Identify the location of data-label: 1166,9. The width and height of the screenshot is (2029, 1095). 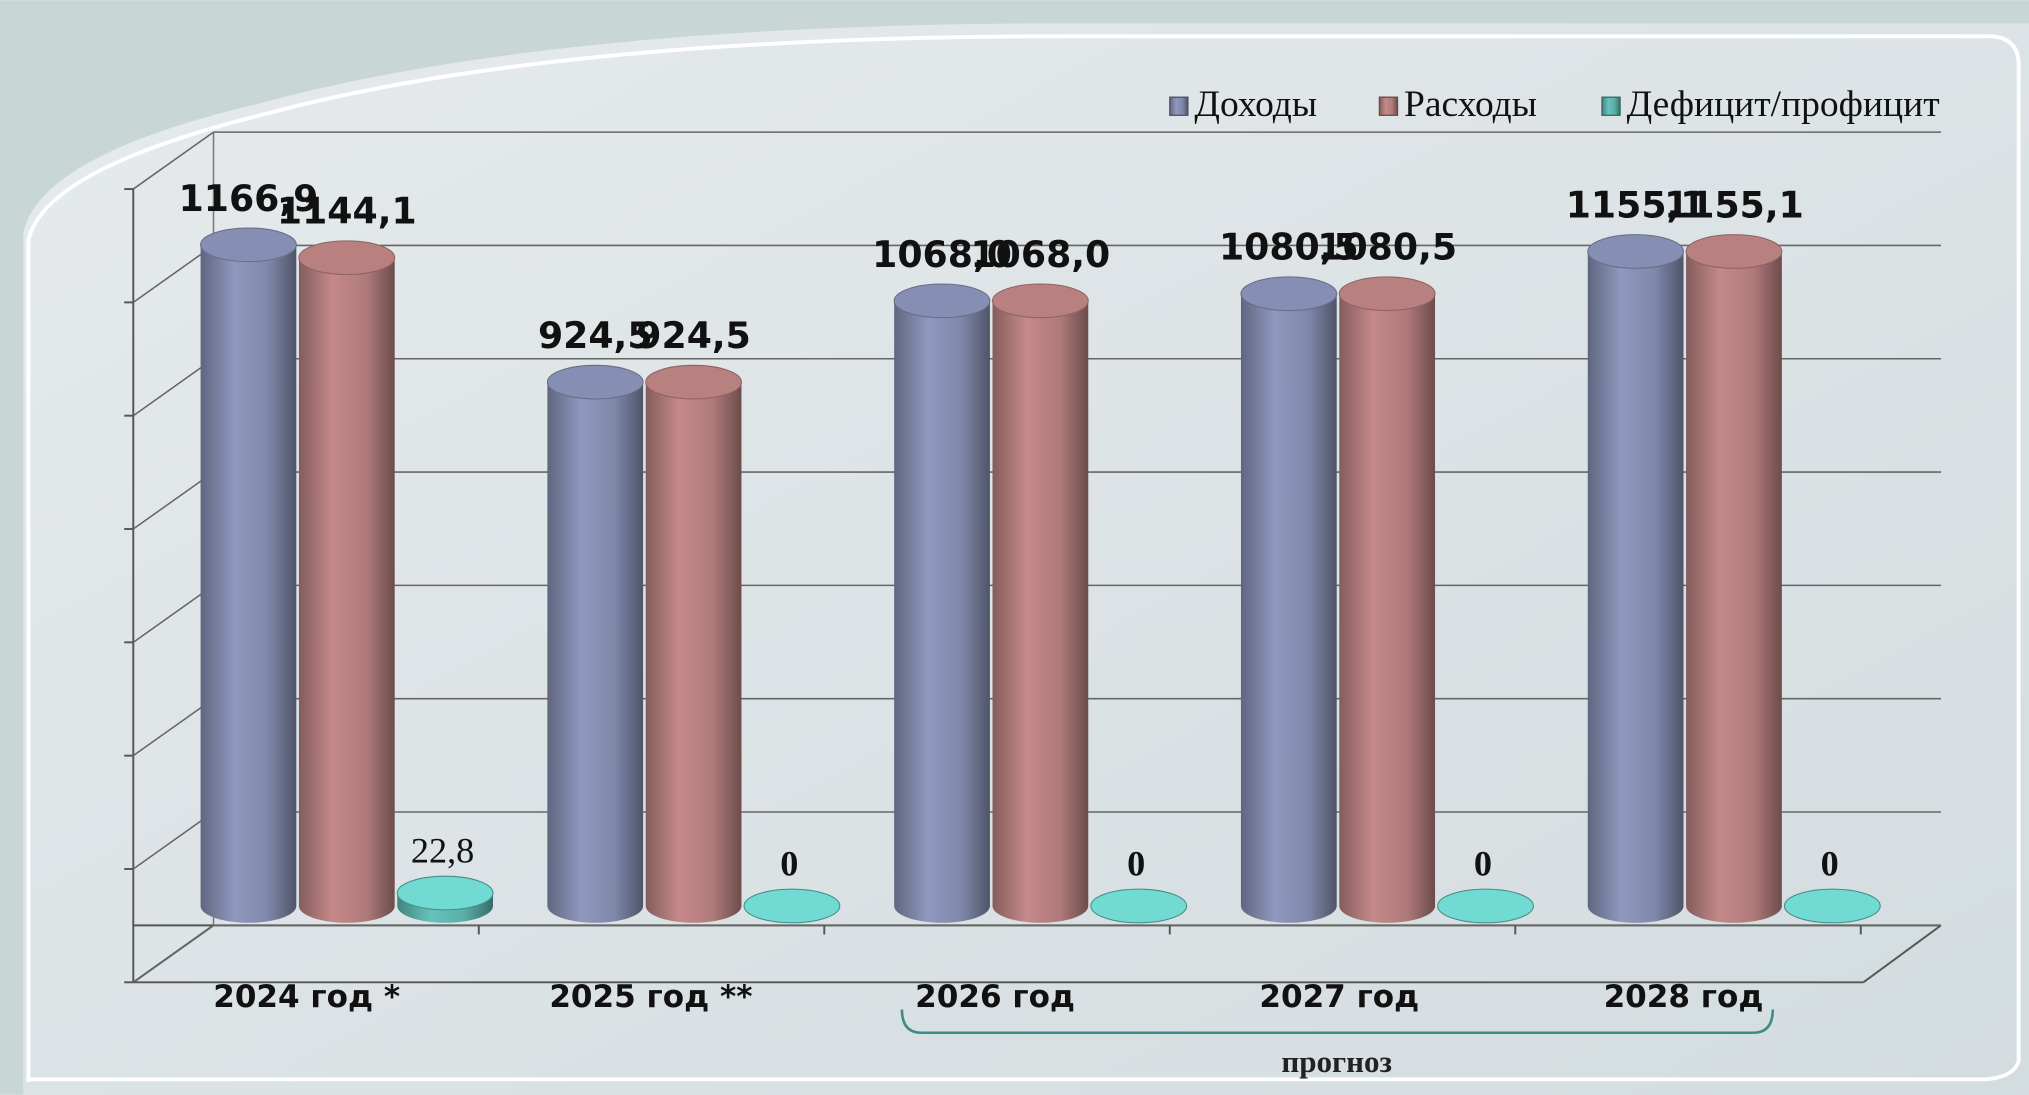
(249, 198).